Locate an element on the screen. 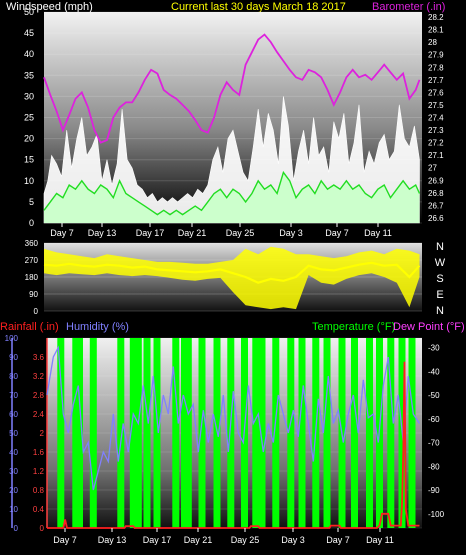  humidity-axis-label: Humidity (%) is located at coordinates (97, 327).